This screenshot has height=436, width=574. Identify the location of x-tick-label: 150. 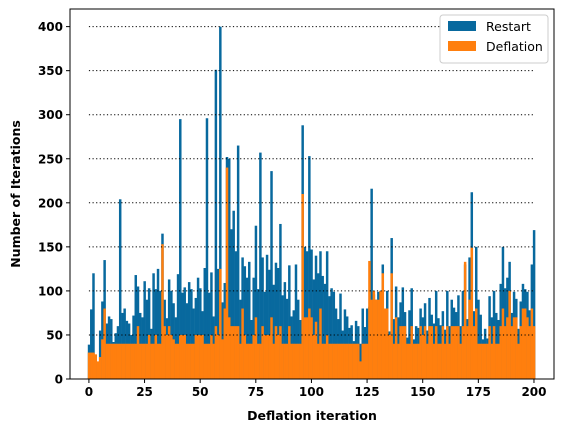
(422, 392).